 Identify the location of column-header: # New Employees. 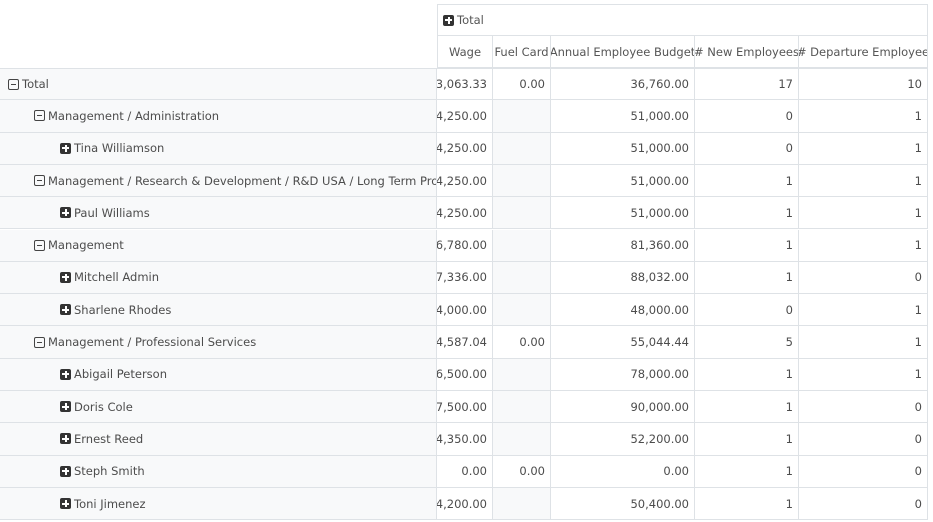
(747, 52).